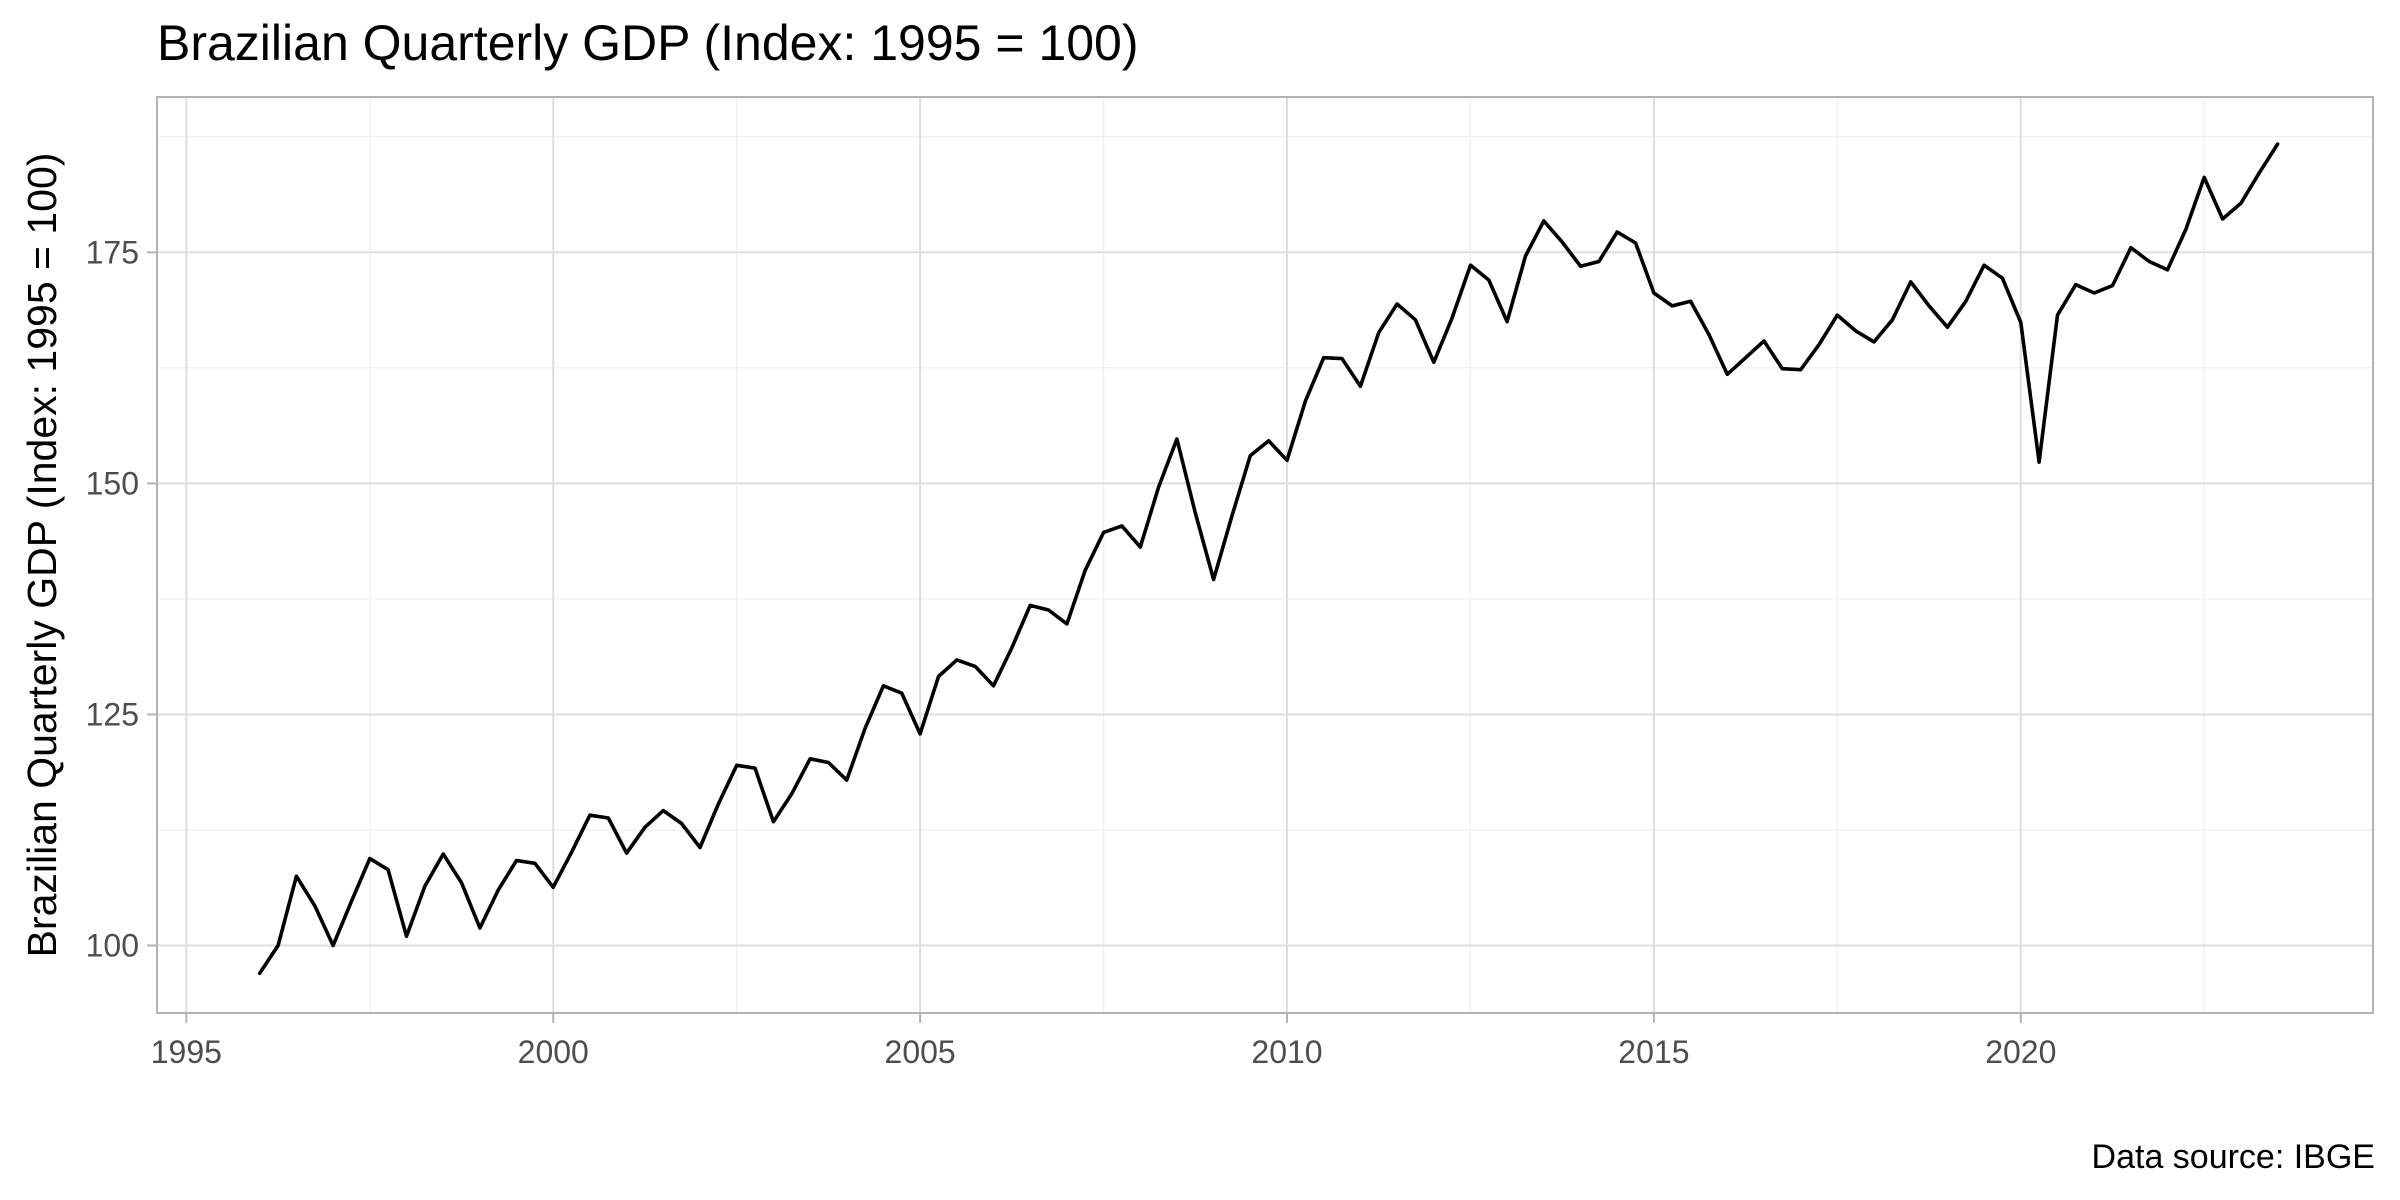  What do you see at coordinates (920, 1052) in the screenshot?
I see `x-tick-label: 2005` at bounding box center [920, 1052].